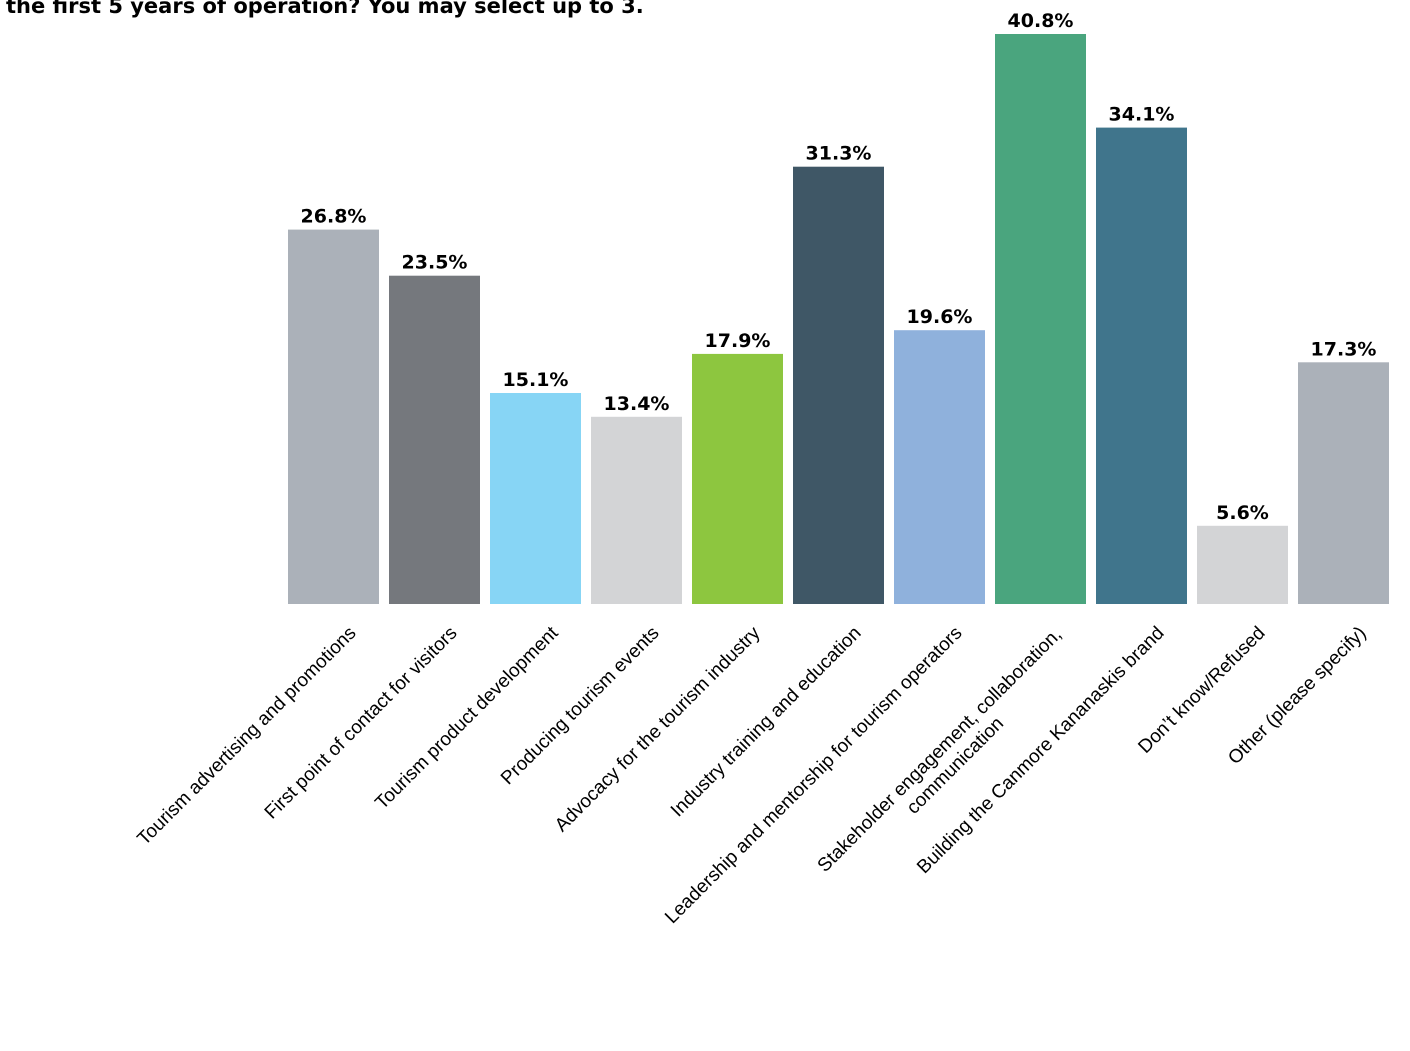 The image size is (1410, 1051). Describe the element at coordinates (766, 722) in the screenshot. I see `category-label-6: Industry training and education` at that location.